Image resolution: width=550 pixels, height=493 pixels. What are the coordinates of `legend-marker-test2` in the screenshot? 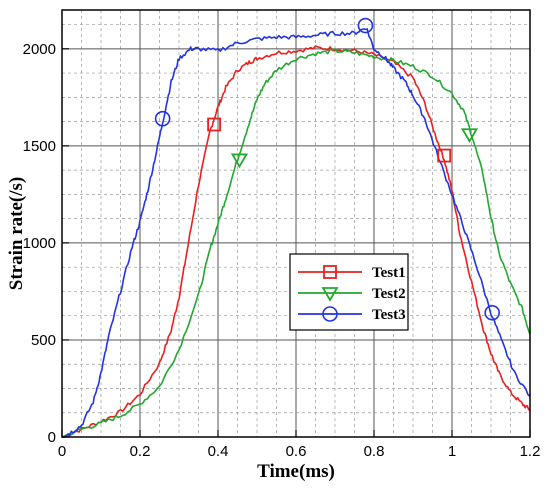 It's located at (330, 294).